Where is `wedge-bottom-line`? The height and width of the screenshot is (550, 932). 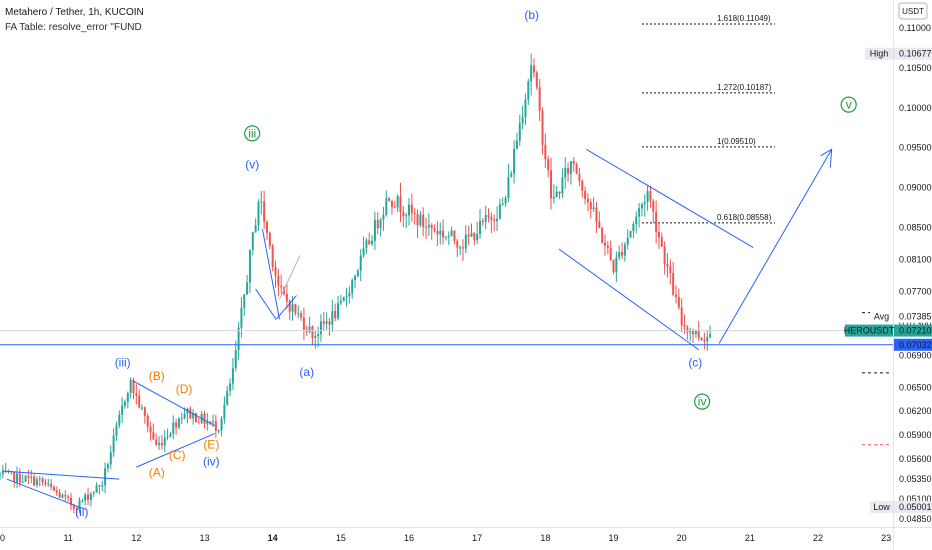 wedge-bottom-line is located at coordinates (46, 494).